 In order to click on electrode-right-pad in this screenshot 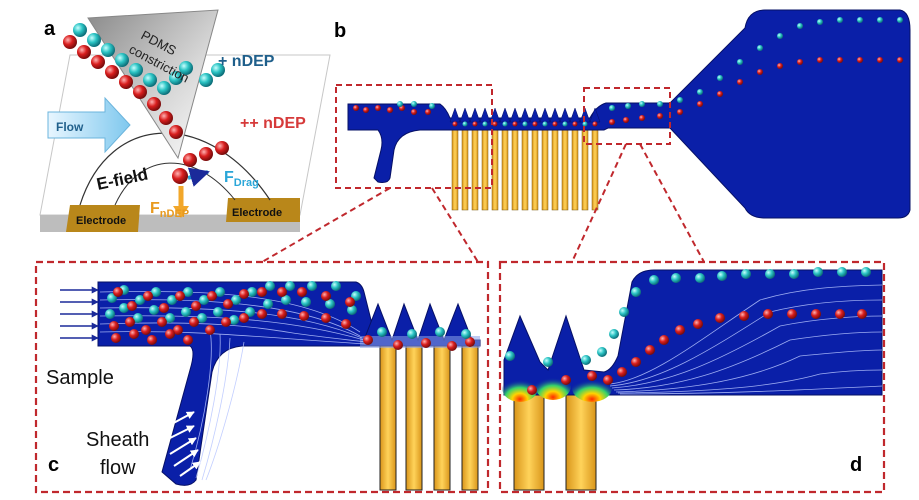, I will do `click(263, 210)`.